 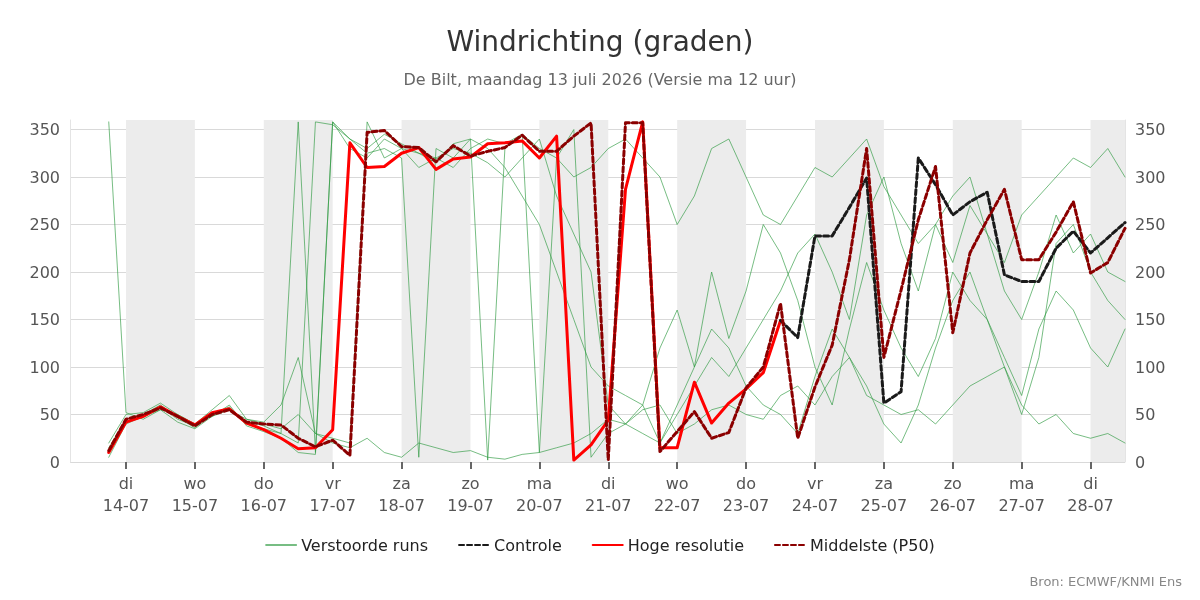 I want to click on x-tick-label: wo 22-07, so click(x=677, y=494).